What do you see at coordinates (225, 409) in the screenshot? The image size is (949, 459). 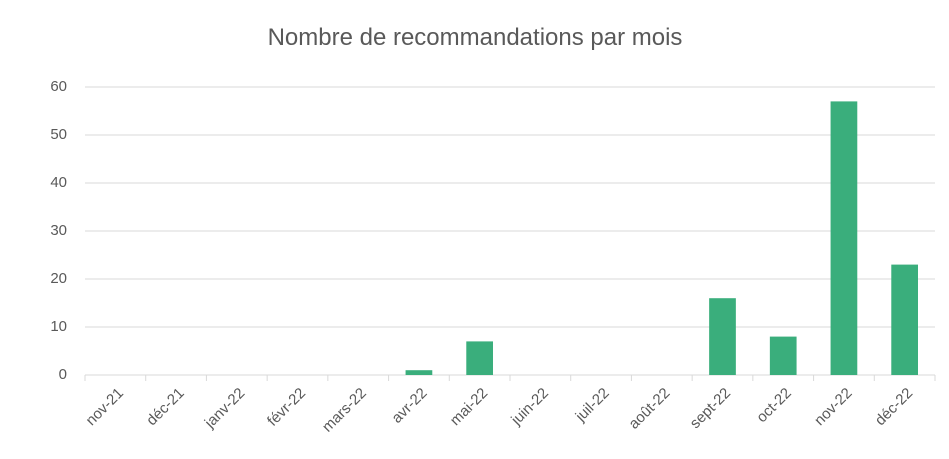 I see `x-tick-label: janv-22` at bounding box center [225, 409].